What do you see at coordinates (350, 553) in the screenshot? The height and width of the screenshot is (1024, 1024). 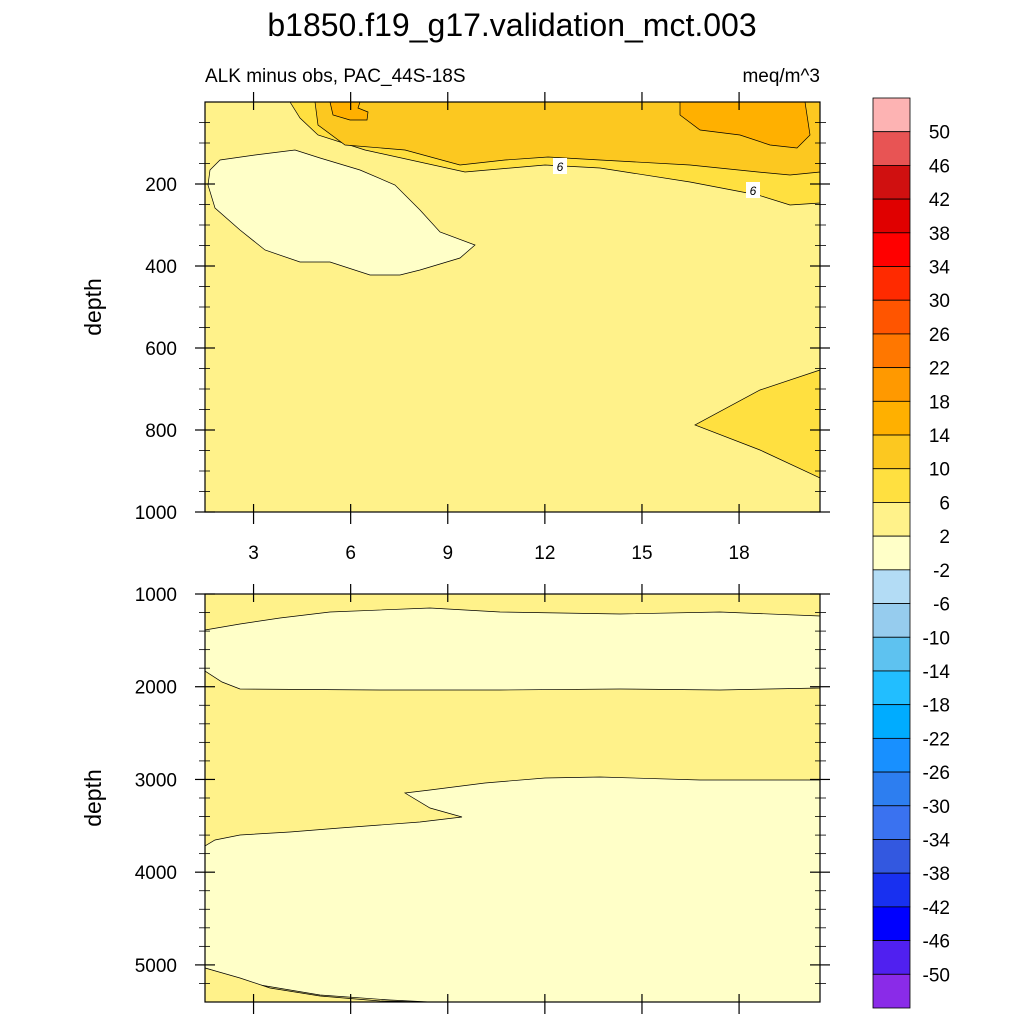 I see `x-tick-label: 6` at bounding box center [350, 553].